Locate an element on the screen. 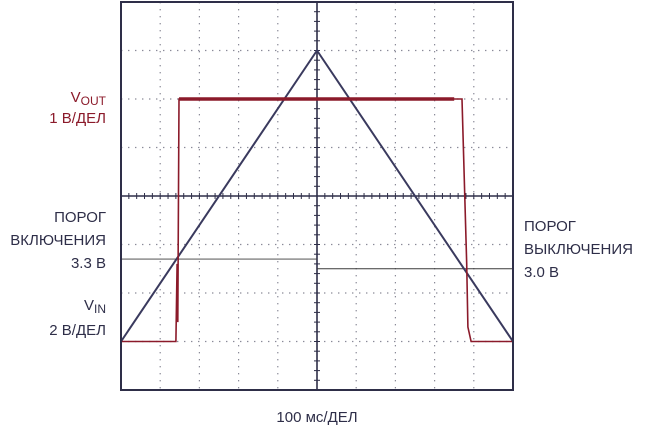 This screenshot has height=444, width=650. on-threshold-label-1: ПОРОГ is located at coordinates (80, 217).